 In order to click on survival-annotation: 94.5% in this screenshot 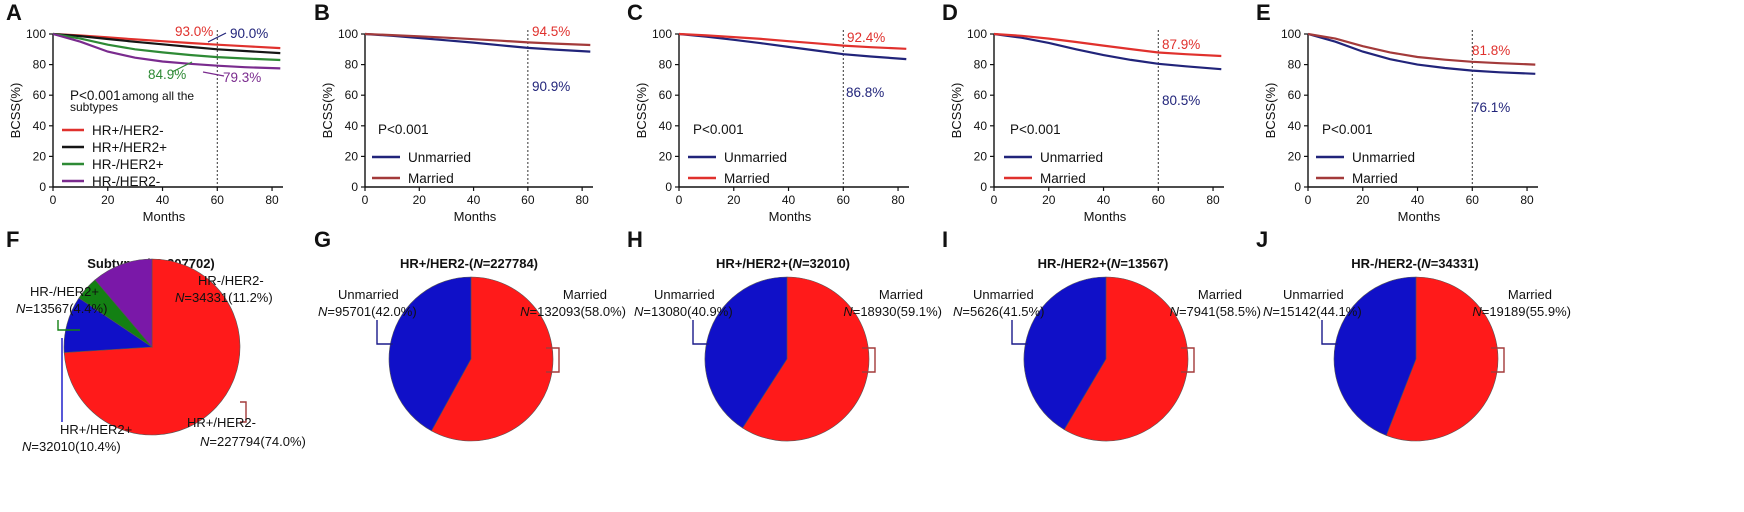, I will do `click(551, 31)`.